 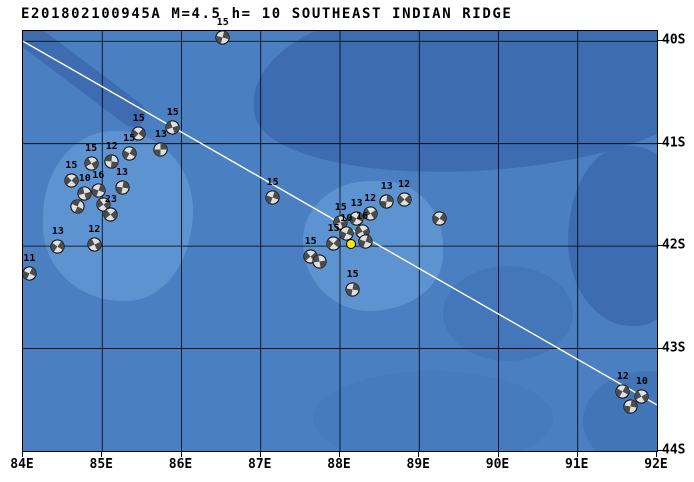 I want to click on x-tick-label: 91E, so click(x=577, y=464).